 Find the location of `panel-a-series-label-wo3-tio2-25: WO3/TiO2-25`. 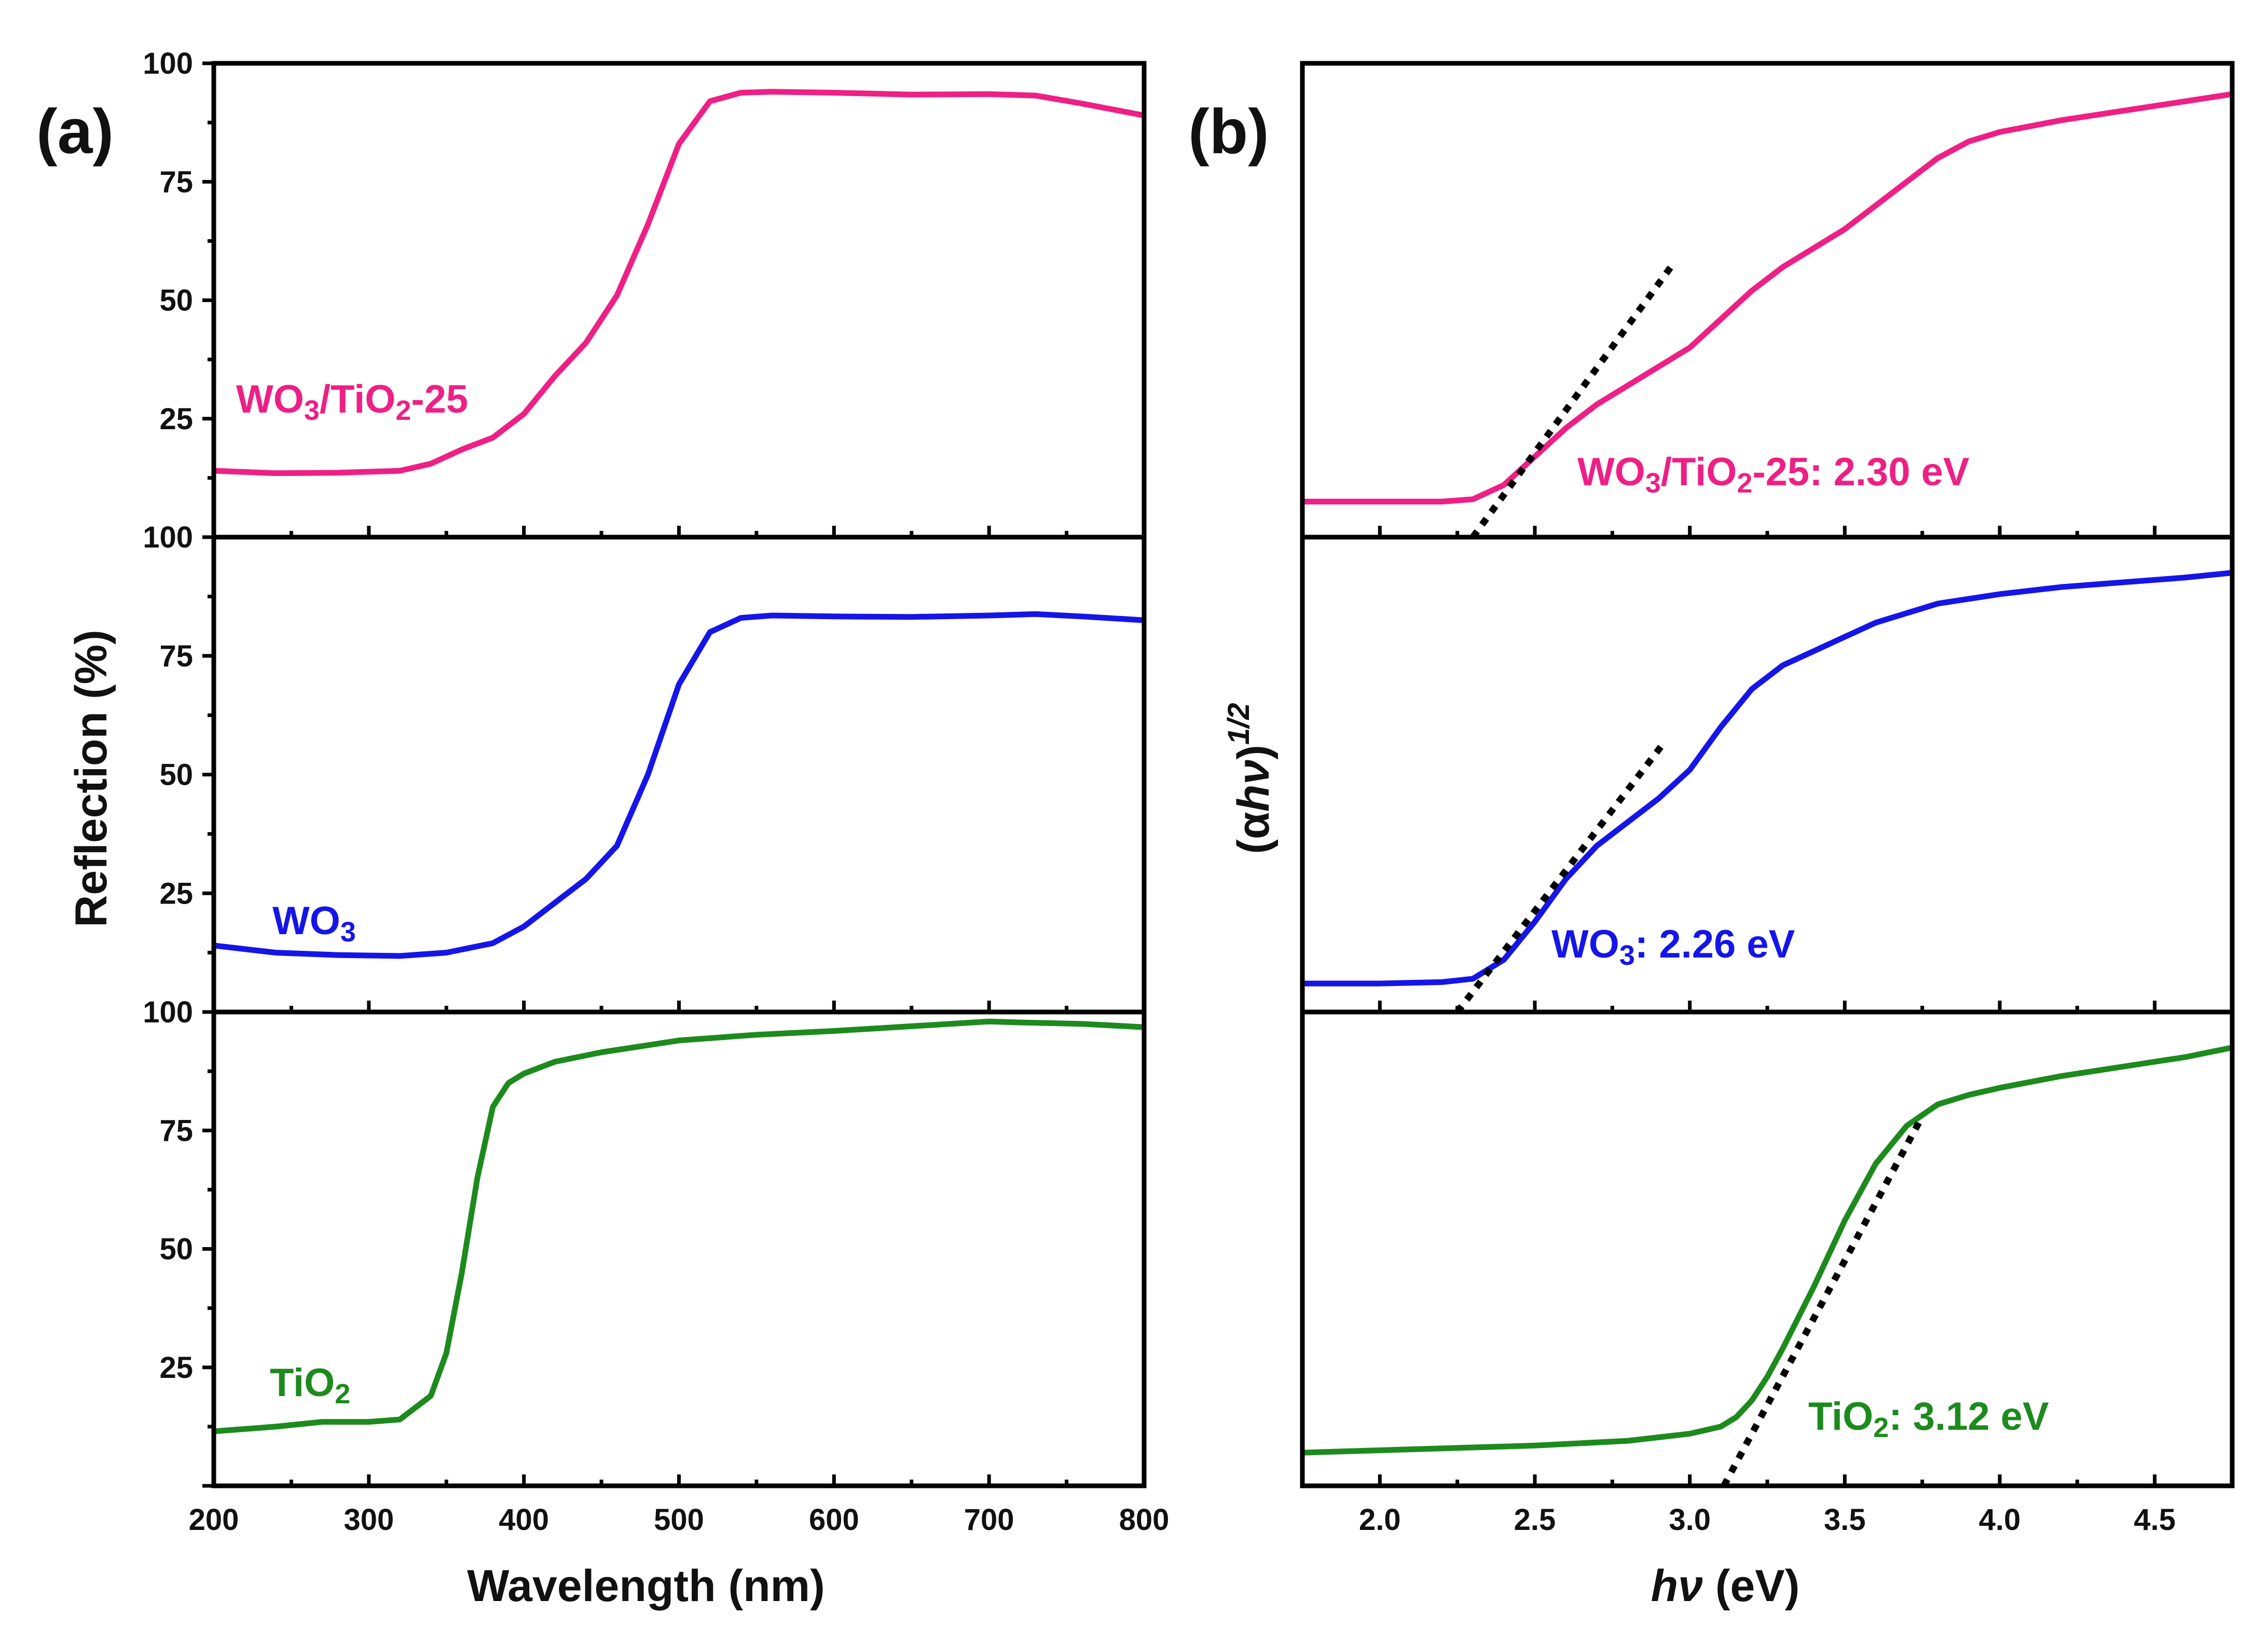

panel-a-series-label-wo3-tio2-25: WO3/TiO2-25 is located at coordinates (352, 401).